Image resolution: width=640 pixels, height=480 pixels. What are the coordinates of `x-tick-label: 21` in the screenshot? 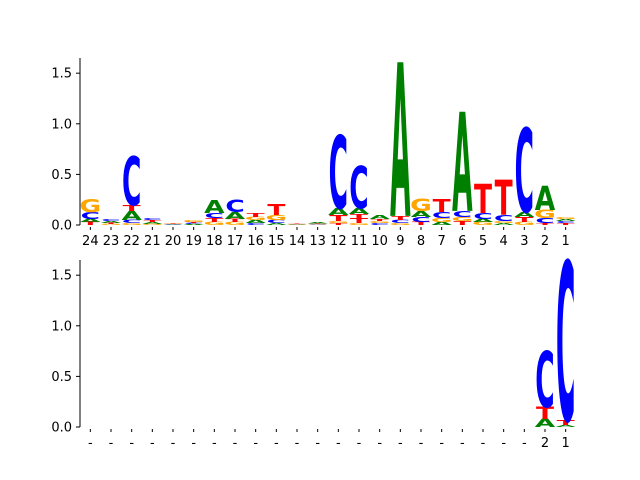 It's located at (152, 241).